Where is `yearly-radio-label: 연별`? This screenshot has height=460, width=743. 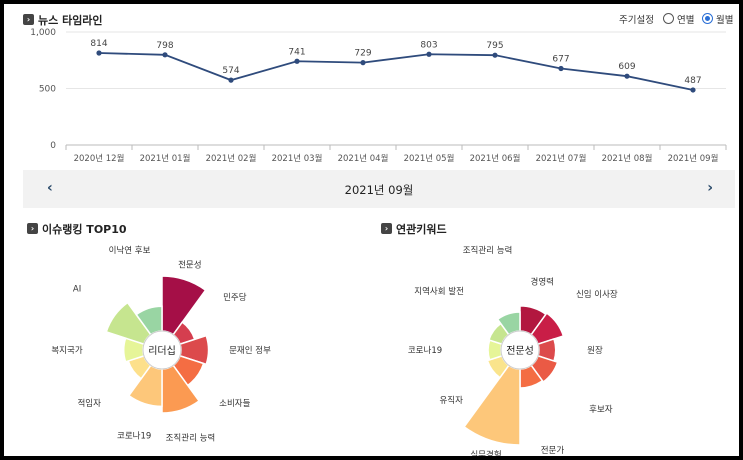
yearly-radio-label: 연별 is located at coordinates (686, 20).